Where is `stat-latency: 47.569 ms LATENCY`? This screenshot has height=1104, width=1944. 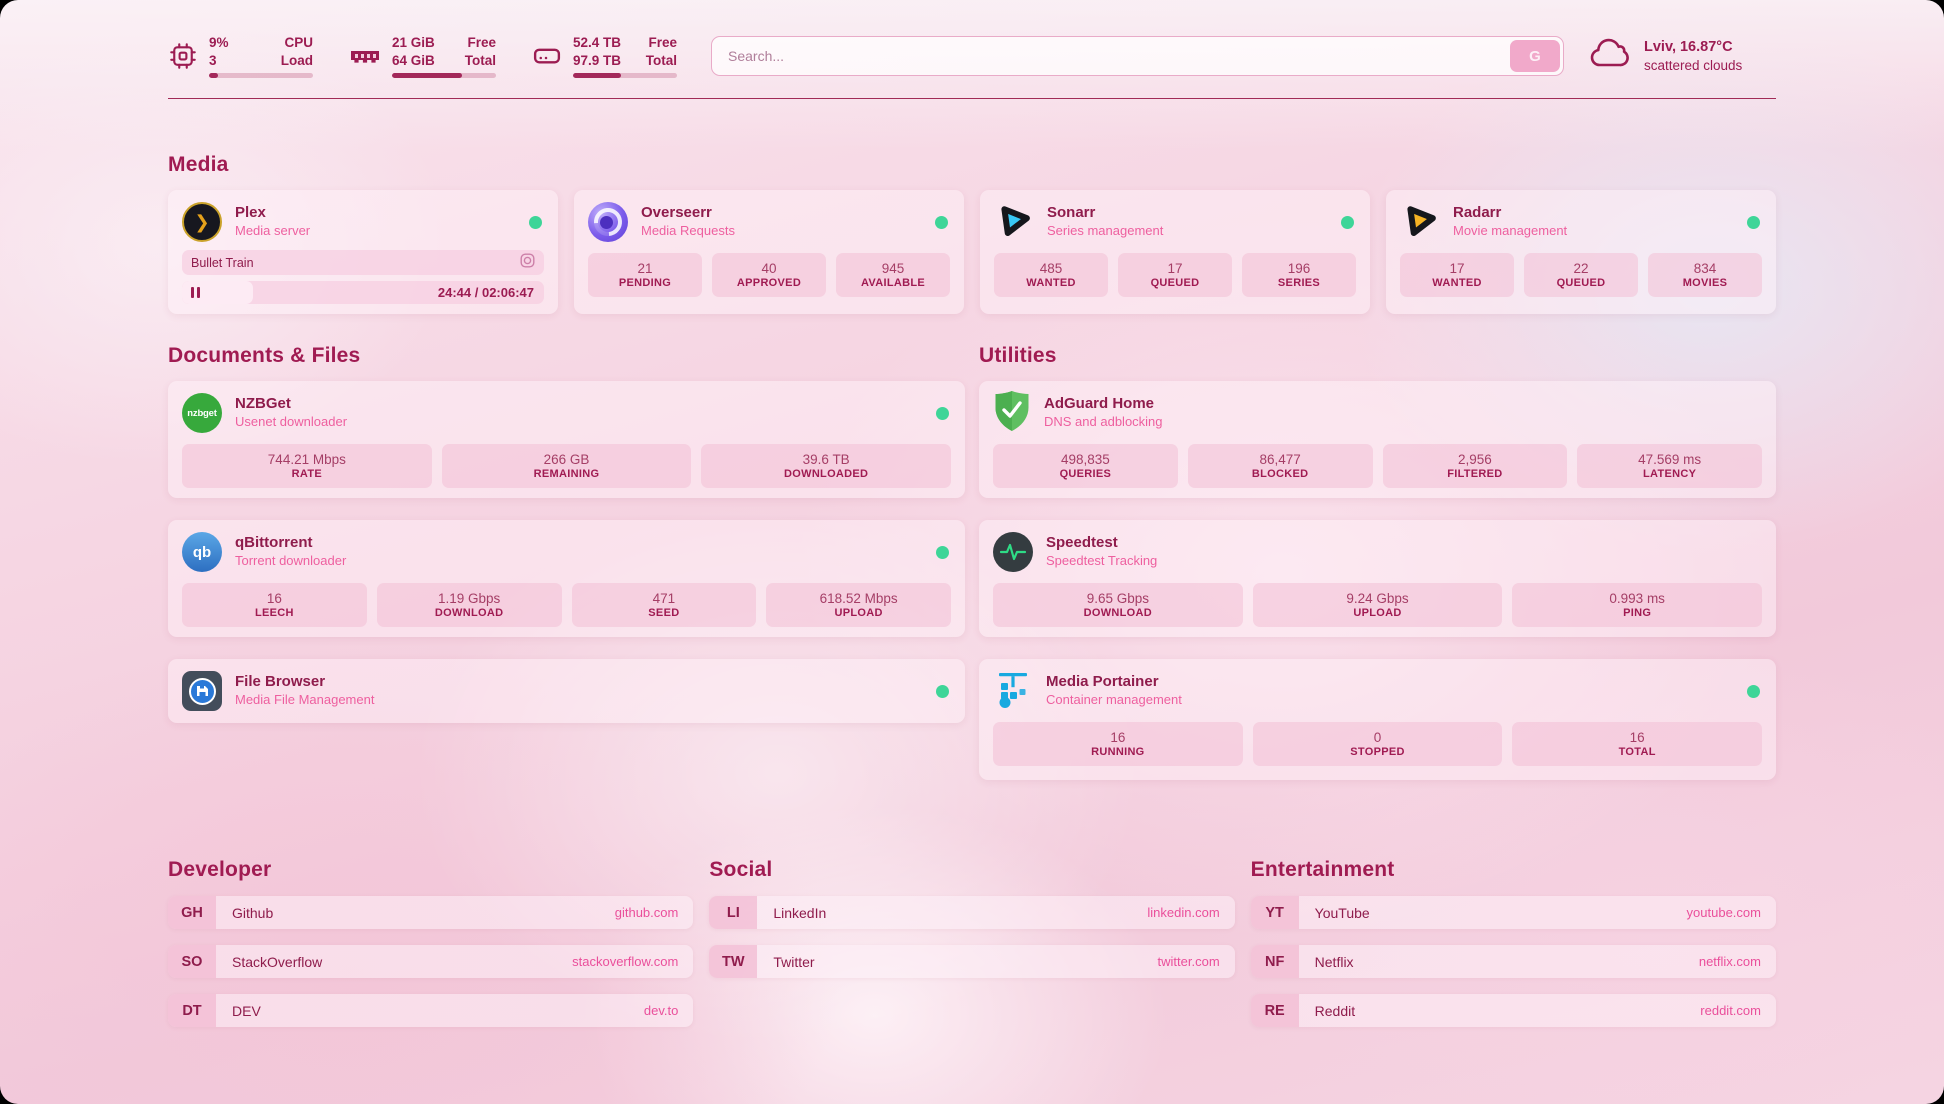 stat-latency: 47.569 ms LATENCY is located at coordinates (1669, 466).